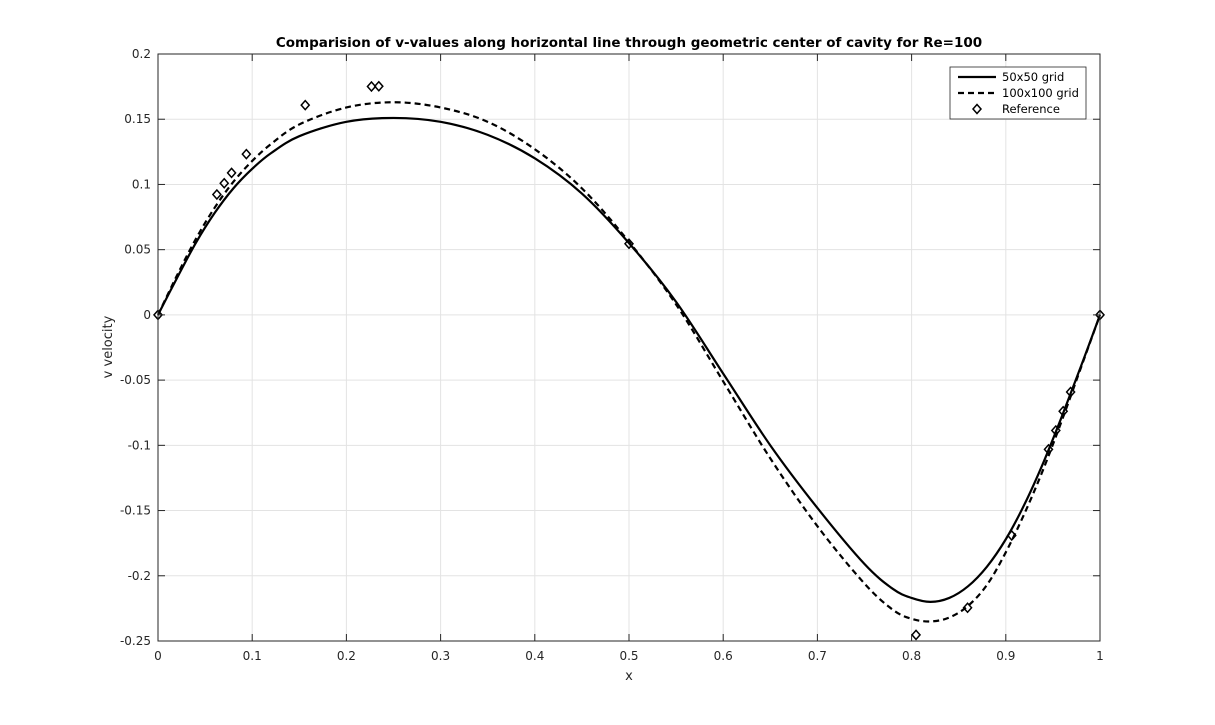 Image resolution: width=1215 pixels, height=725 pixels. I want to click on legend-label-reference: Reference, so click(1031, 109).